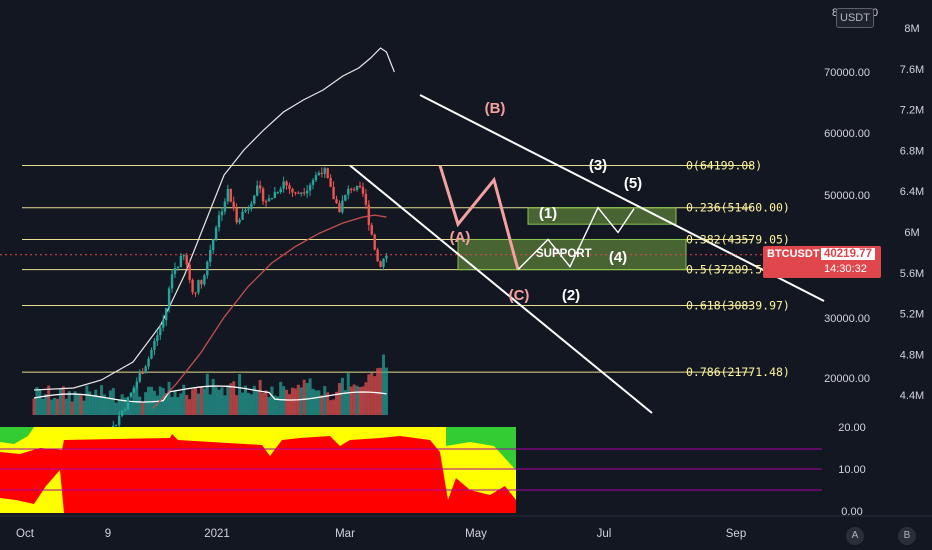  What do you see at coordinates (855, 18) in the screenshot?
I see `currency-badge: USDT` at bounding box center [855, 18].